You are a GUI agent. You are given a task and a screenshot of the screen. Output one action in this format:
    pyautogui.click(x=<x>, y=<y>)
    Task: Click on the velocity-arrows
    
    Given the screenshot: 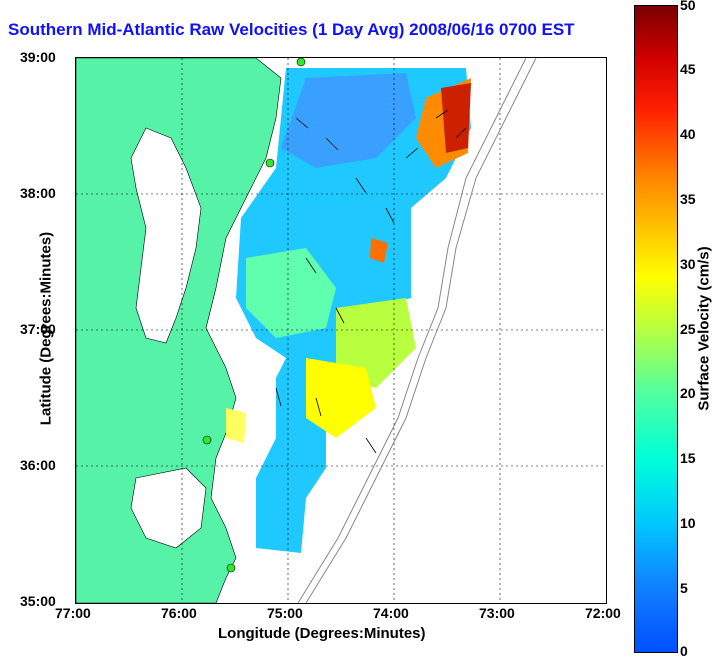 What is the action you would take?
    pyautogui.click(x=371, y=281)
    